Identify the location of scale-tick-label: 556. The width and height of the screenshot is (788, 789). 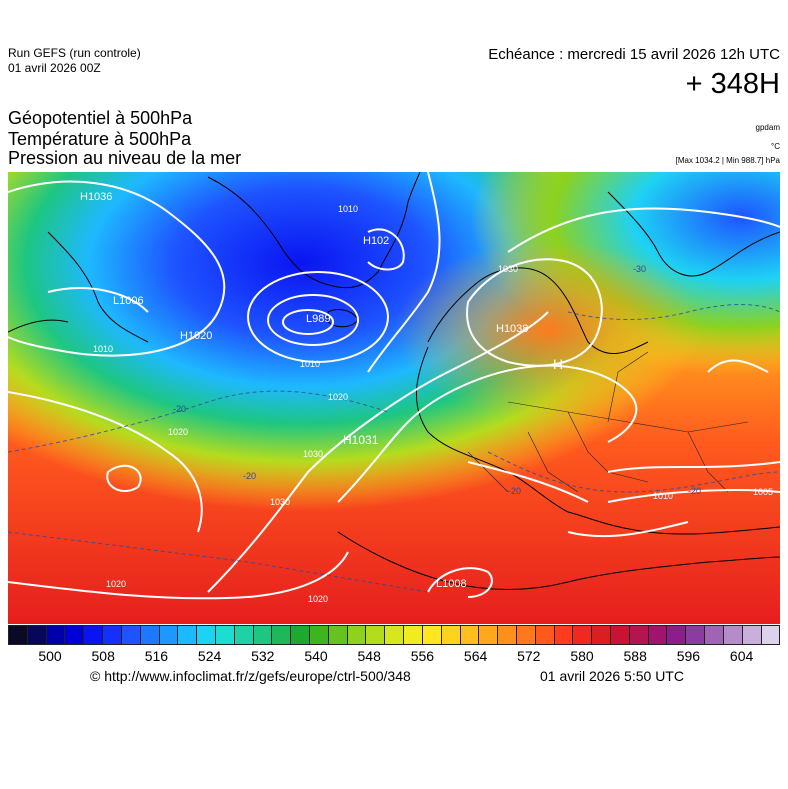
(422, 656).